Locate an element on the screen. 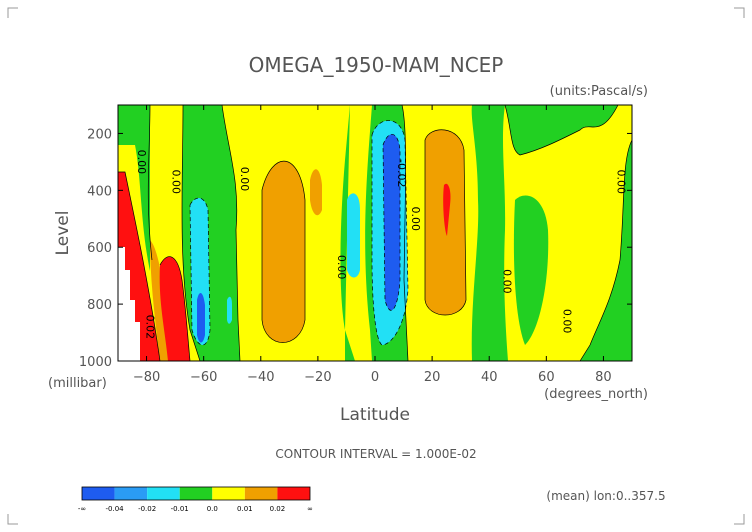 Image resolution: width=752 pixels, height=532 pixels. x-tick-label: 20 is located at coordinates (432, 377).